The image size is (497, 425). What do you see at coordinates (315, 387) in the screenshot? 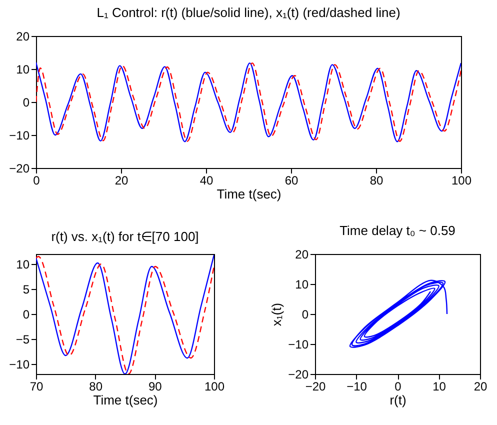
I see `x-tick-label: −20` at bounding box center [315, 387].